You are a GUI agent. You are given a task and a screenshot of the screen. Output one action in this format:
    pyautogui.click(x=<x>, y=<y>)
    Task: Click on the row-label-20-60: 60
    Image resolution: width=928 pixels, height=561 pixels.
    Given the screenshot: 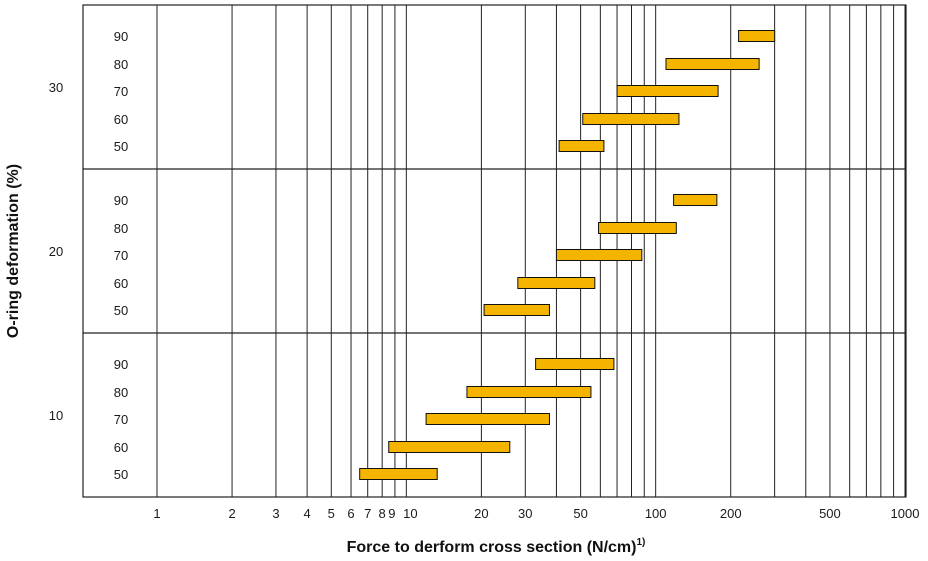 What is the action you would take?
    pyautogui.click(x=121, y=283)
    